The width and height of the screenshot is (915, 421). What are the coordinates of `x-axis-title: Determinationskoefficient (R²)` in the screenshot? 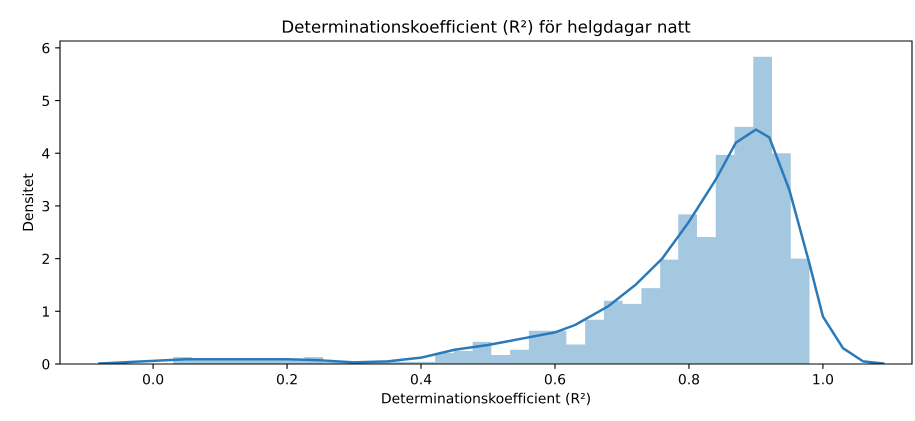 It's located at (486, 399).